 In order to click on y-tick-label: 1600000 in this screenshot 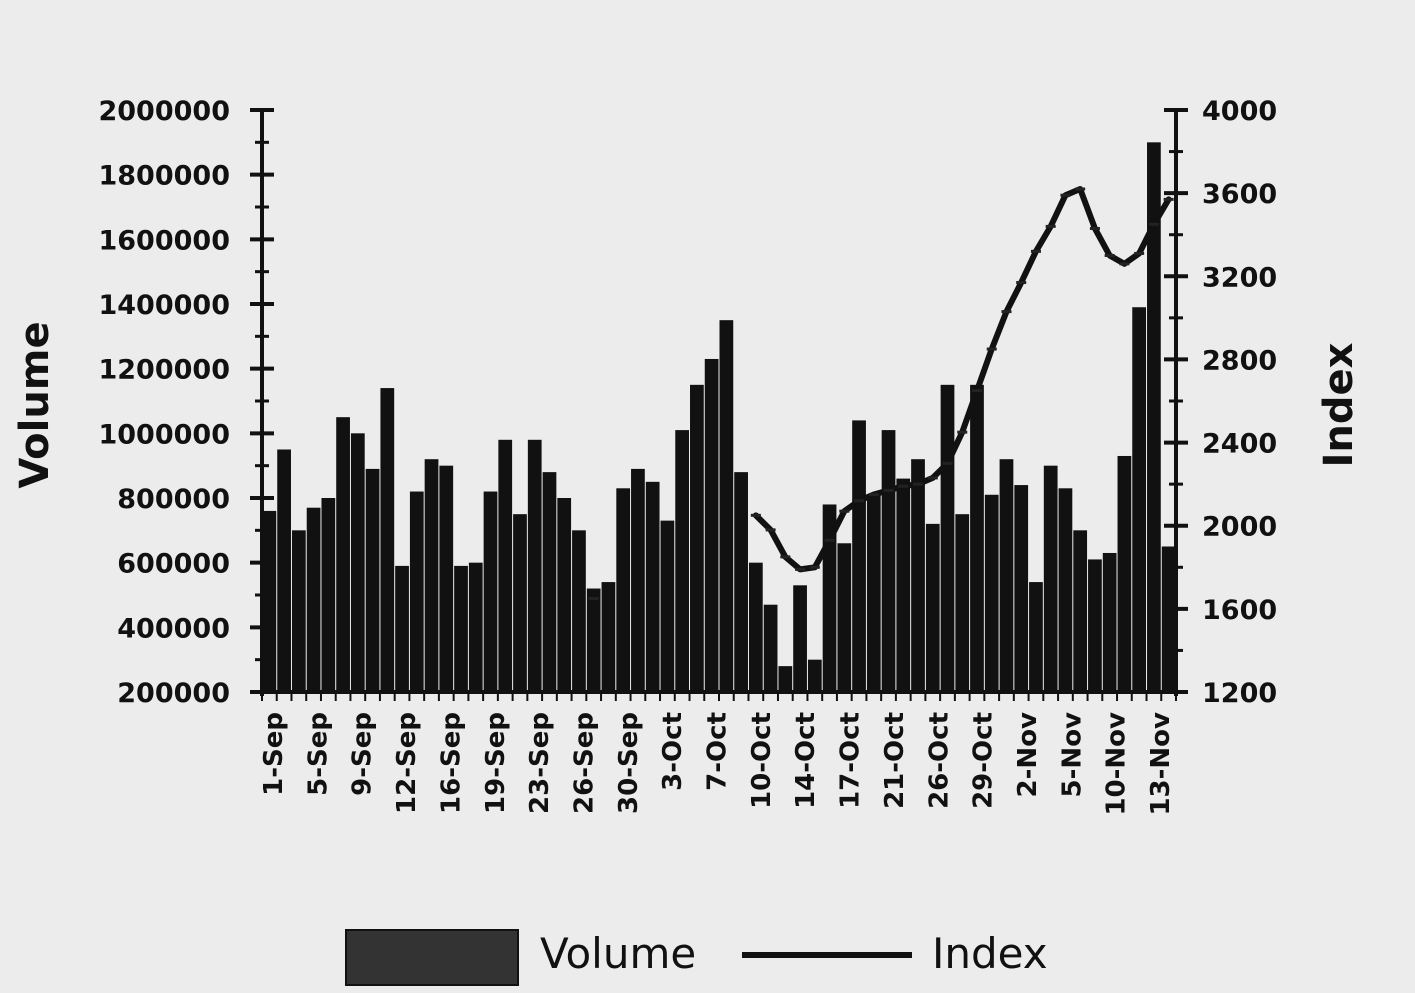, I will do `click(164, 240)`.